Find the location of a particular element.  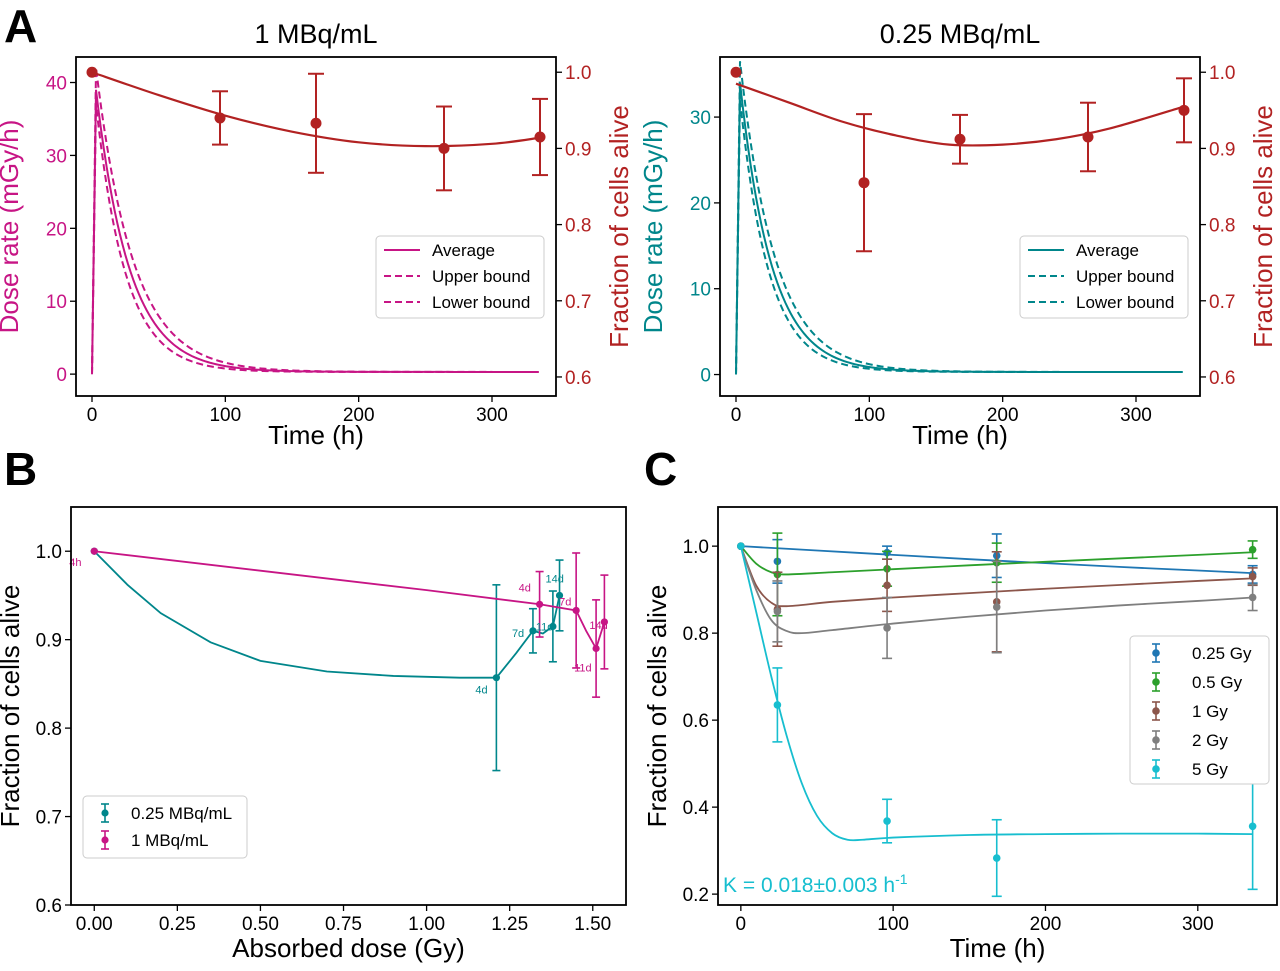

y-tick-label: 0.7 is located at coordinates (49, 818).